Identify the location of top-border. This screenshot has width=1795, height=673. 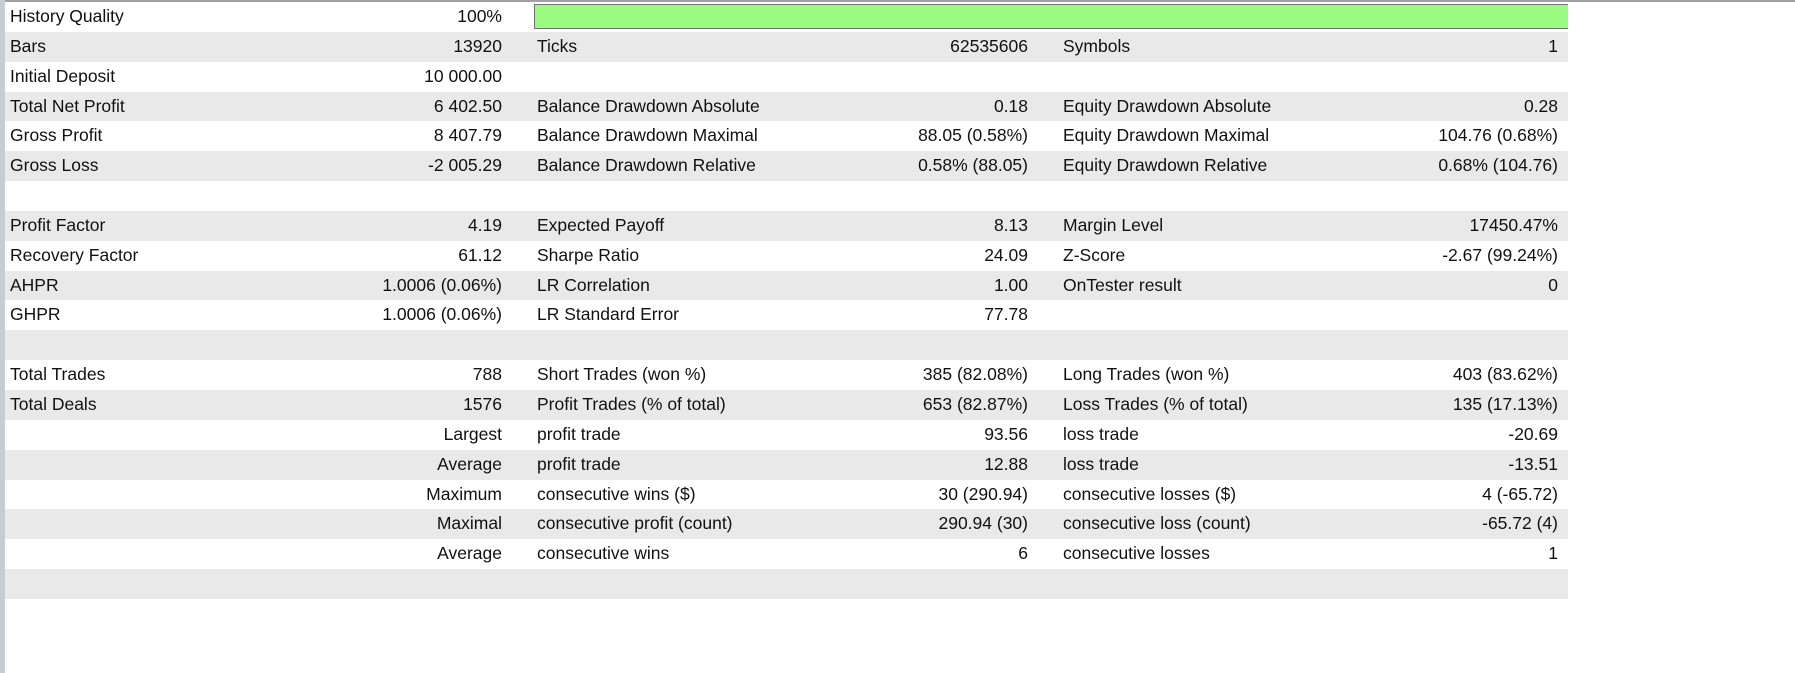
(897, 1).